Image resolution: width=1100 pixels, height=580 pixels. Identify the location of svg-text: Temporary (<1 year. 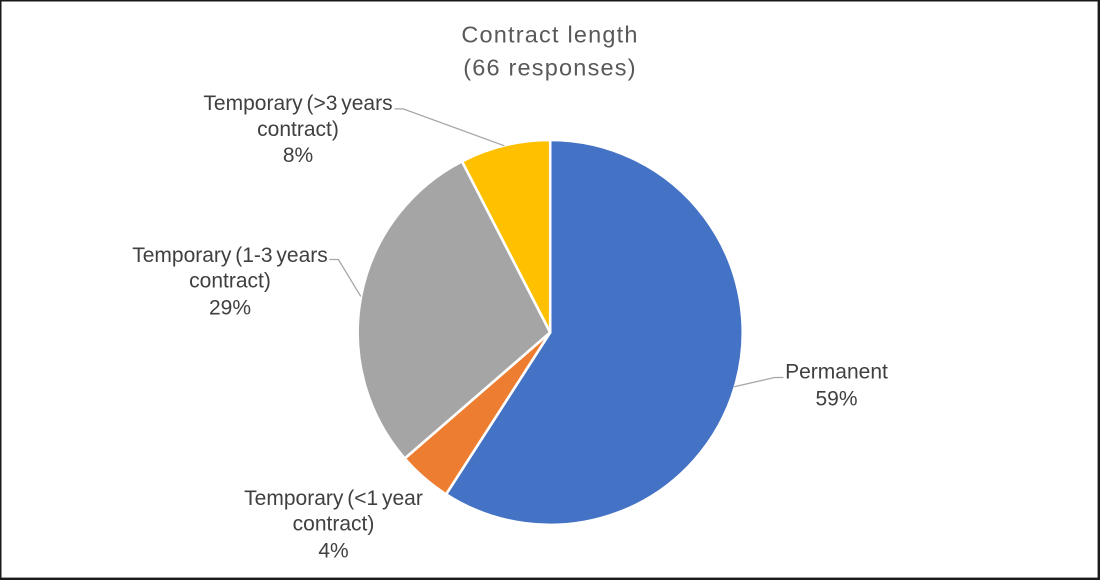
(333, 498).